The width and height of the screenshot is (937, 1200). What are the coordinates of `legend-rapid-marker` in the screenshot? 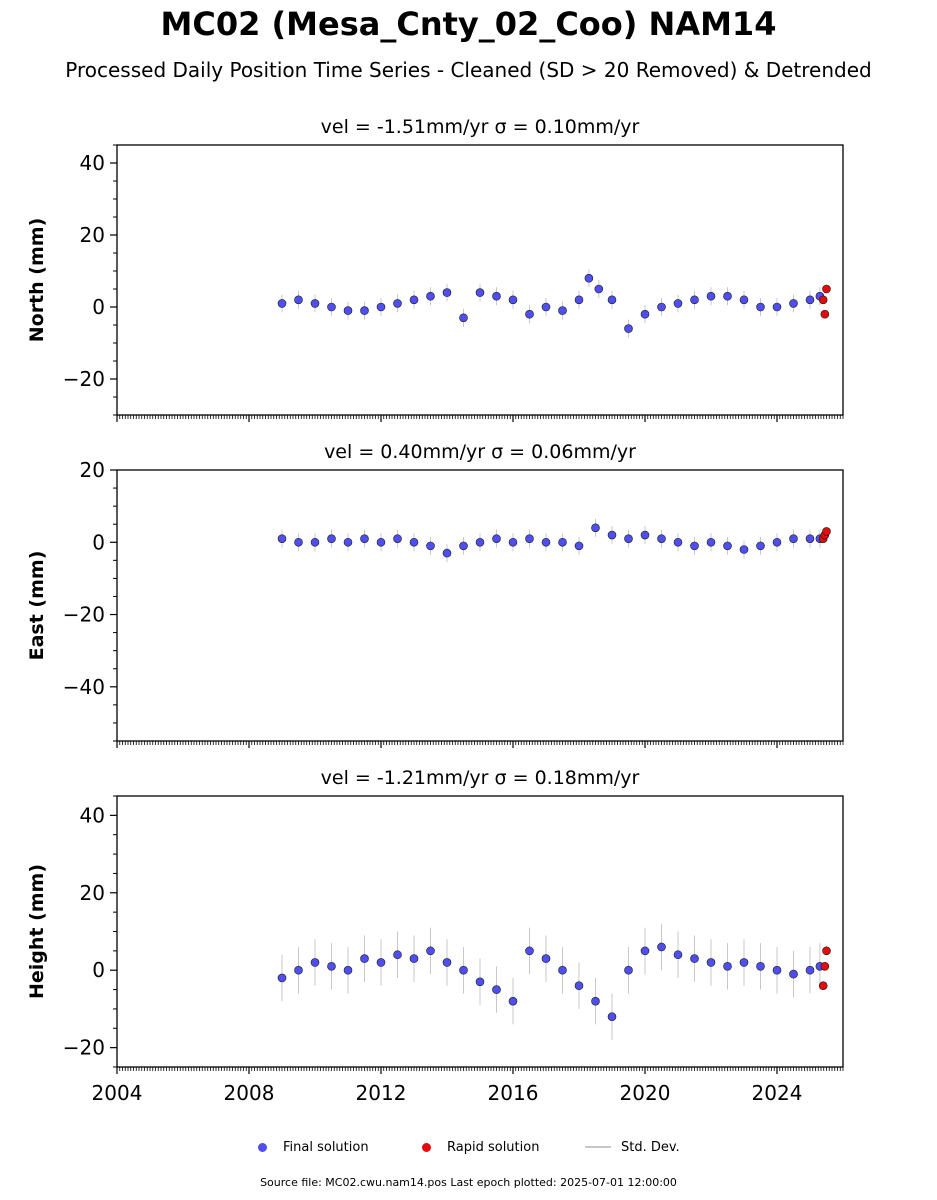 It's located at (426, 1147).